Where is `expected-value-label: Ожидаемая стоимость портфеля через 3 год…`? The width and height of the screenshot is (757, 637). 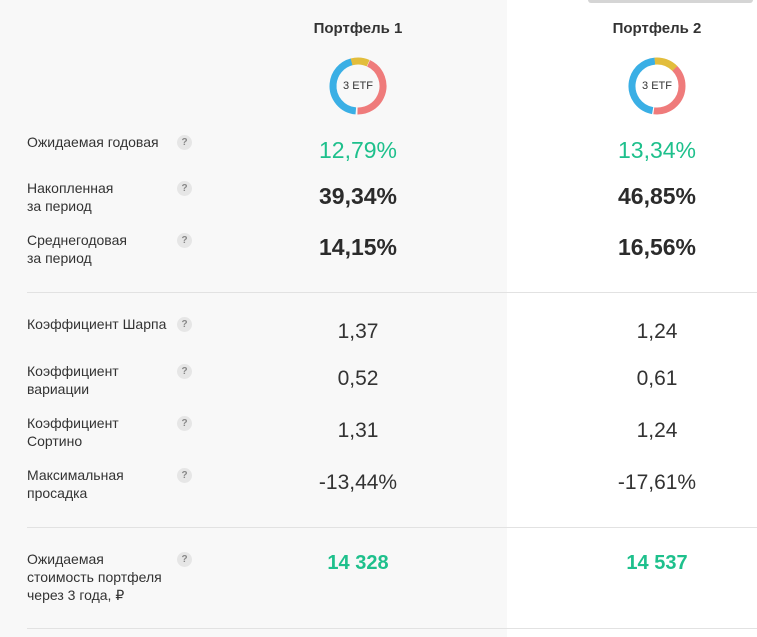
expected-value-label: Ожидаемая стоимость портфеля через 3 год… is located at coordinates (102, 577).